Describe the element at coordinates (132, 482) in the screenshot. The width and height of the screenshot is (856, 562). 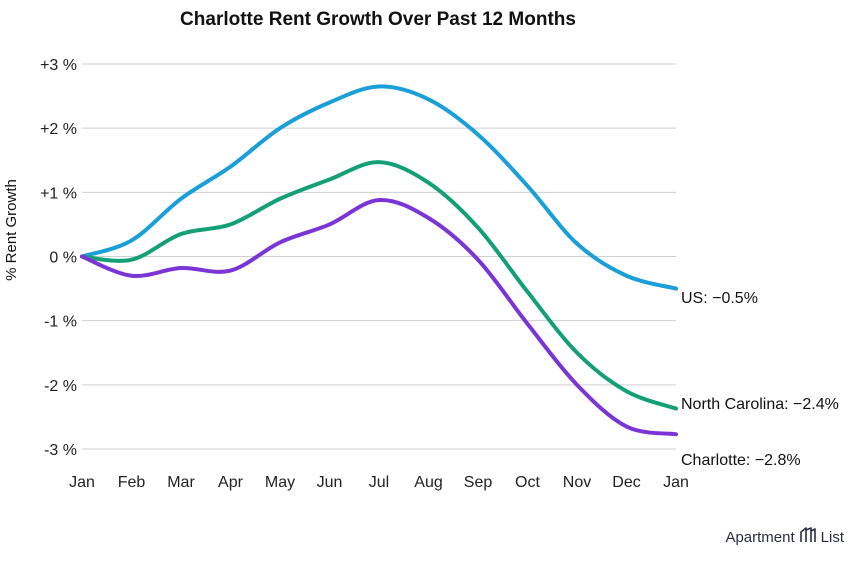
I see `x-tick-label: Feb` at that location.